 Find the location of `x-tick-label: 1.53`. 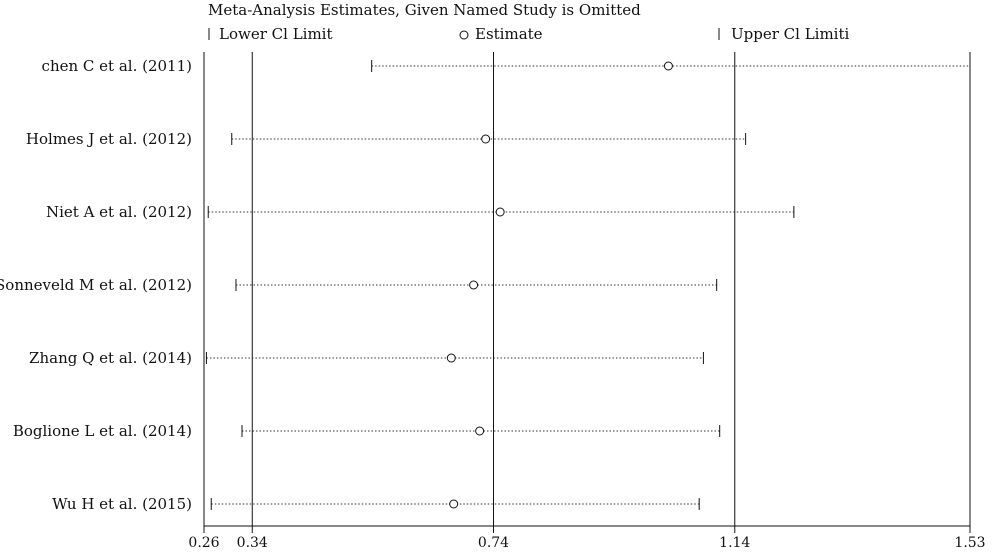

x-tick-label: 1.53 is located at coordinates (969, 543).